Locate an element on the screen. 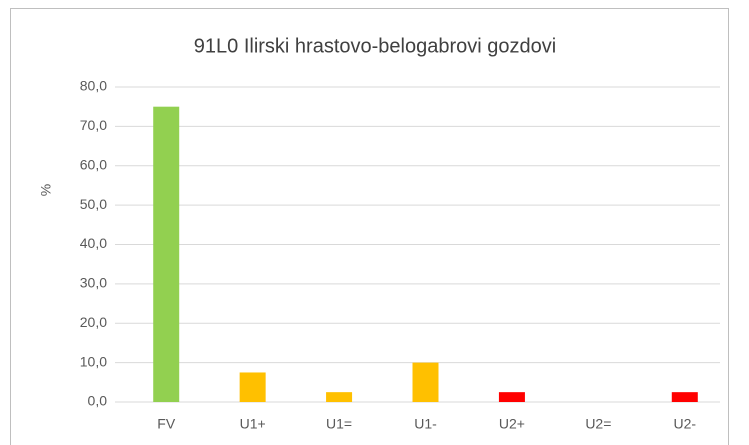  x-tick-label: U1= is located at coordinates (339, 424).